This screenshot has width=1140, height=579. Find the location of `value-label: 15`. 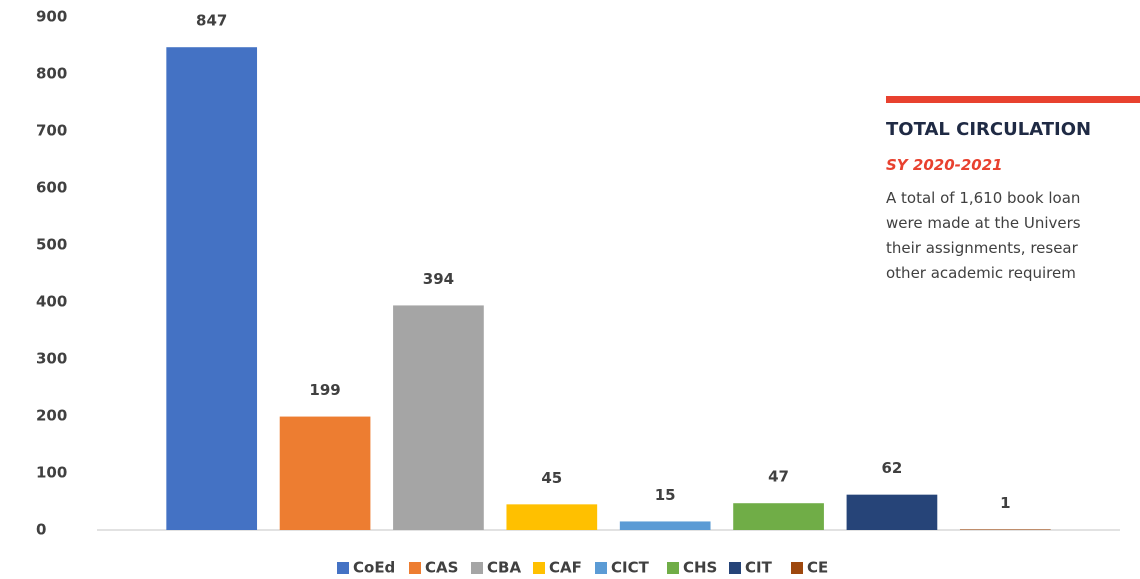

value-label: 15 is located at coordinates (665, 495).